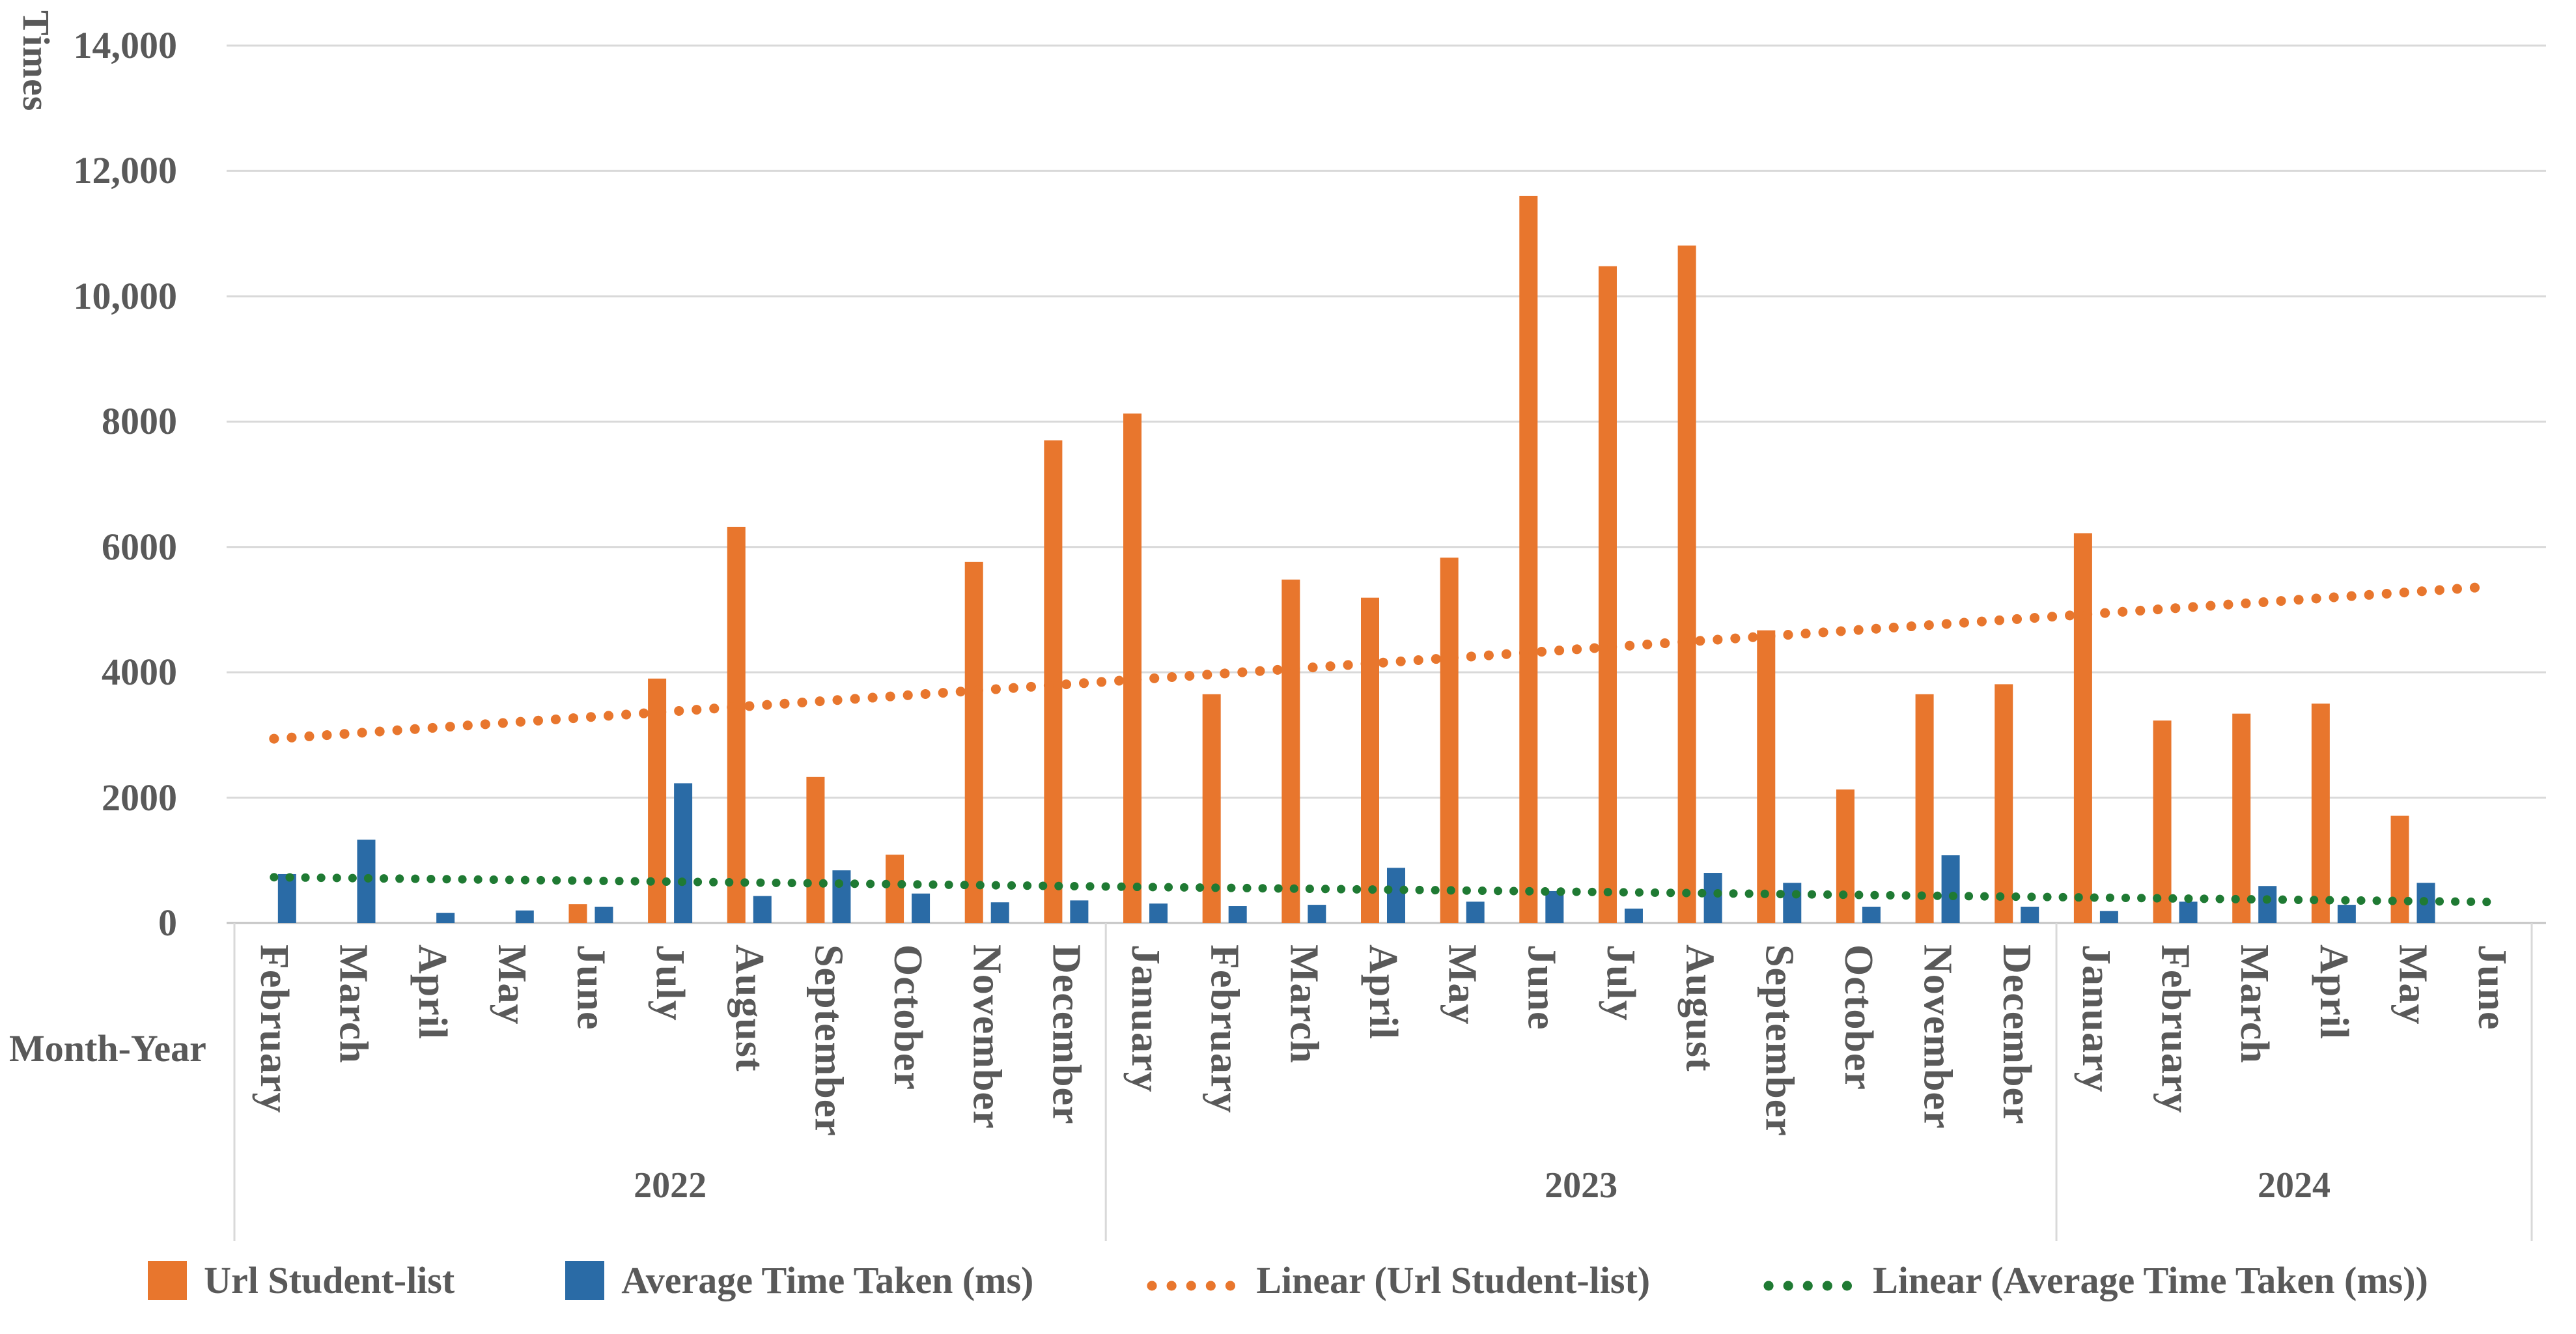  Describe the element at coordinates (139, 797) in the screenshot. I see `y-tick-label-2000: 2000` at that location.